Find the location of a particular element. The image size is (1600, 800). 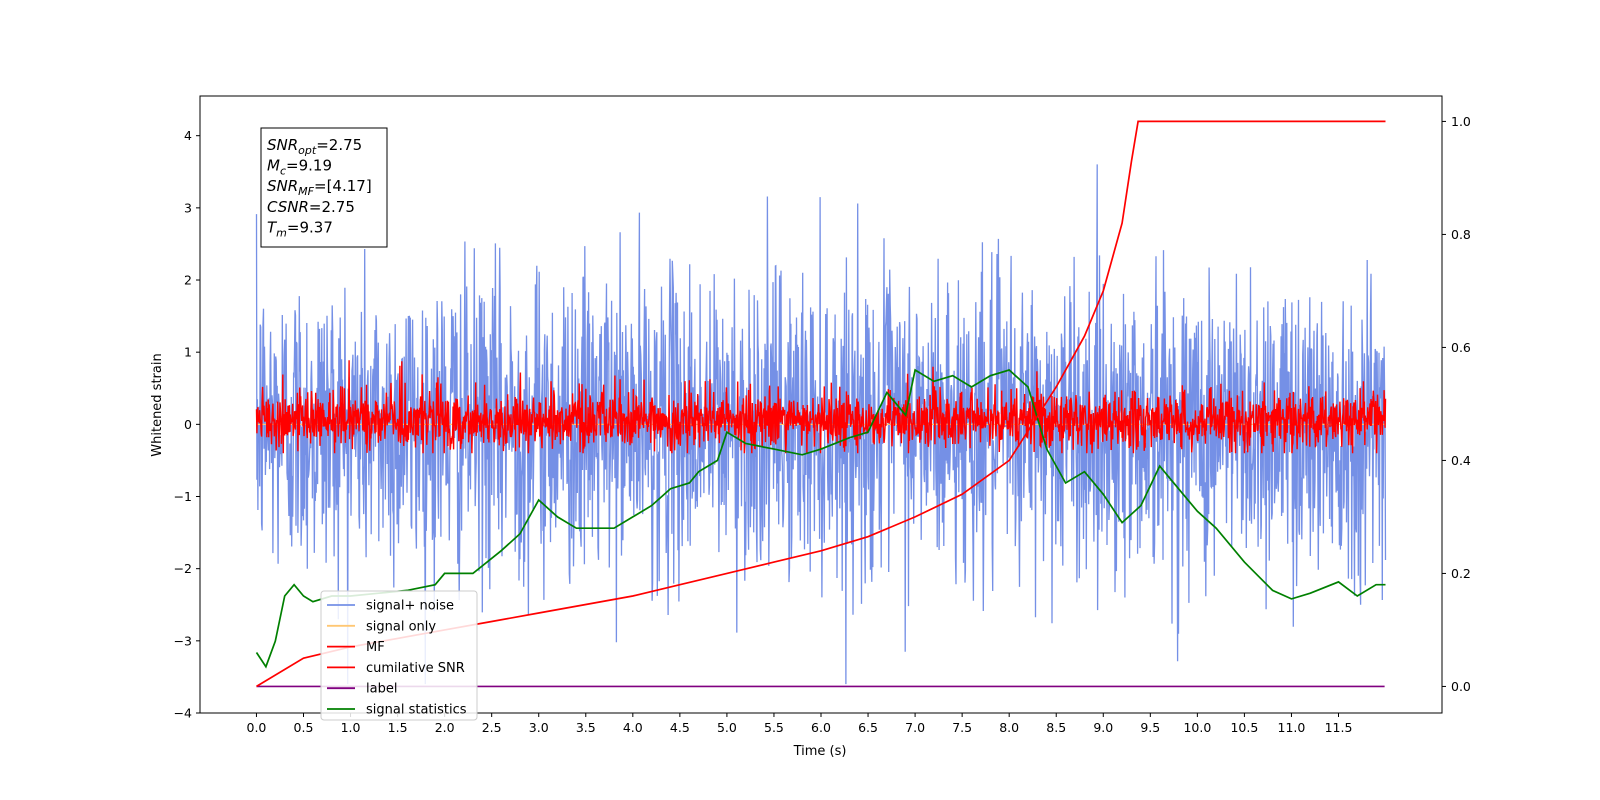

x-tick-label: 7.5 is located at coordinates (962, 727).